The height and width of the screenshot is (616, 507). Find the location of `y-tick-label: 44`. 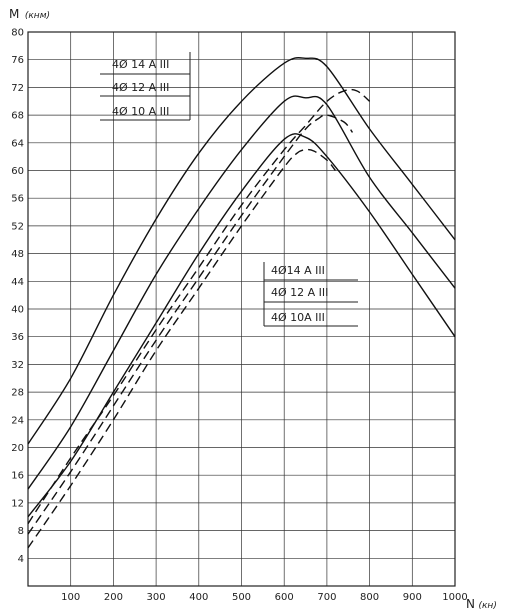

y-tick-label: 44 is located at coordinates (17, 282).